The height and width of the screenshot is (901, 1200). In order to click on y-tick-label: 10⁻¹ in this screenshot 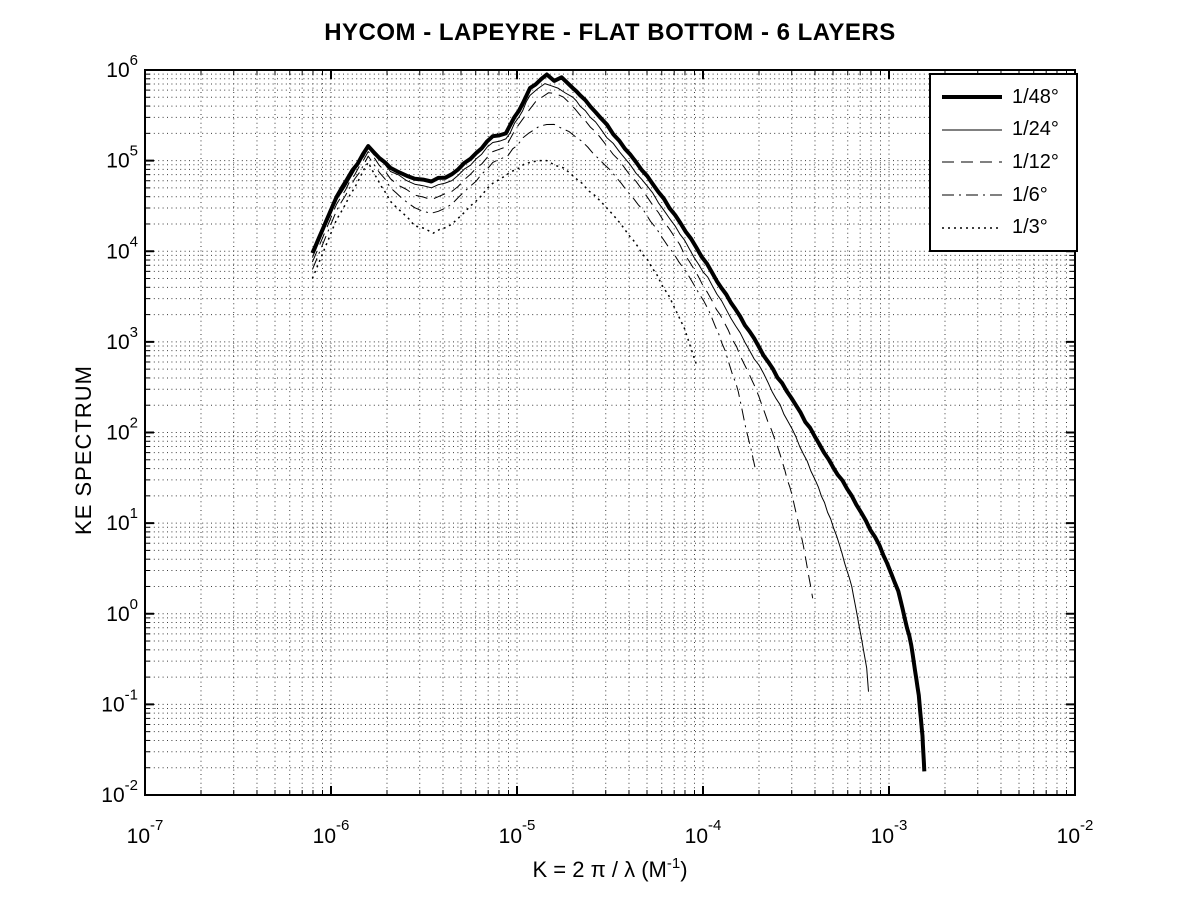, I will do `click(119, 701)`.